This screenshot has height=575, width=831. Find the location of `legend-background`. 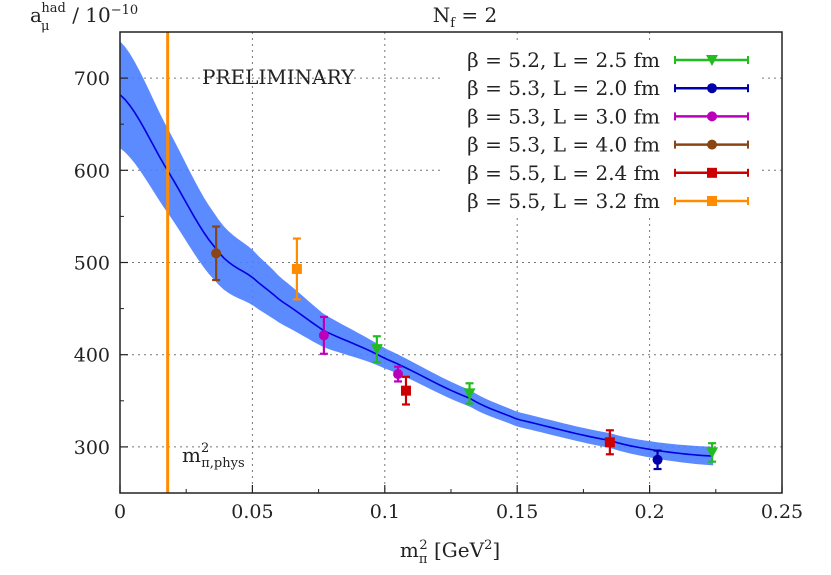

legend-background is located at coordinates (600, 129).